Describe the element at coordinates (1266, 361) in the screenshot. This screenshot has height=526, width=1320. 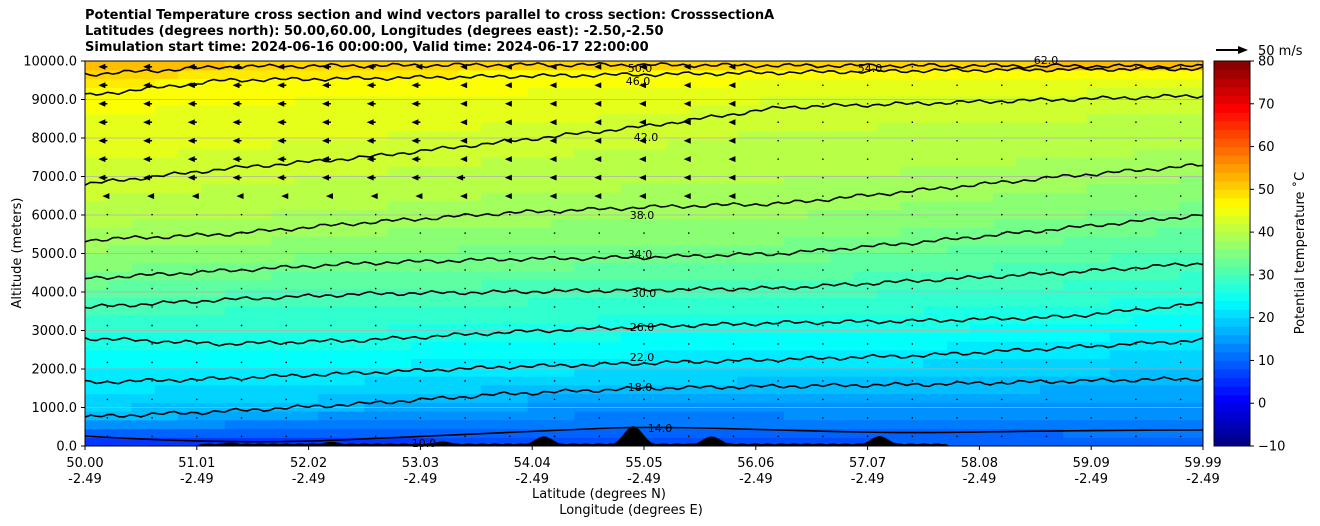
I see `colorbar-tick-label: 10` at that location.